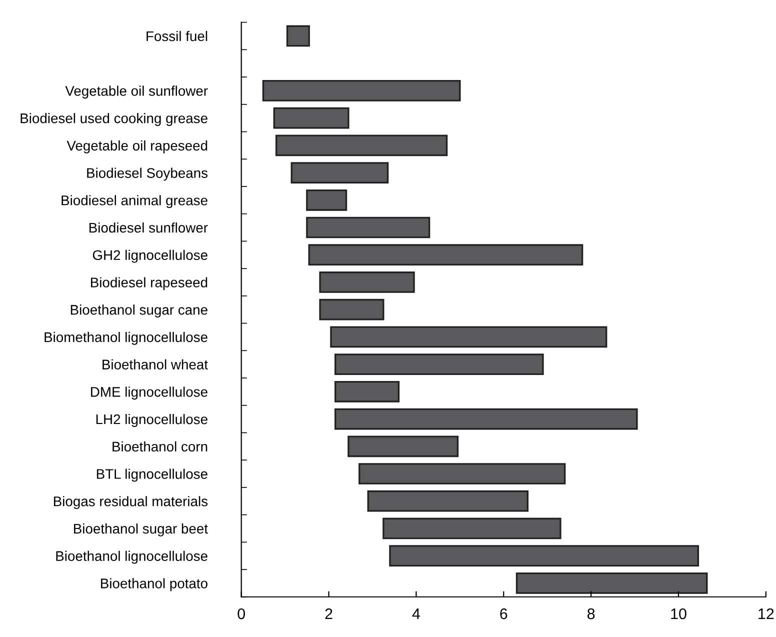 The image size is (776, 637). What do you see at coordinates (139, 311) in the screenshot?
I see `y-tick-label: Bioethanol sugar cane` at bounding box center [139, 311].